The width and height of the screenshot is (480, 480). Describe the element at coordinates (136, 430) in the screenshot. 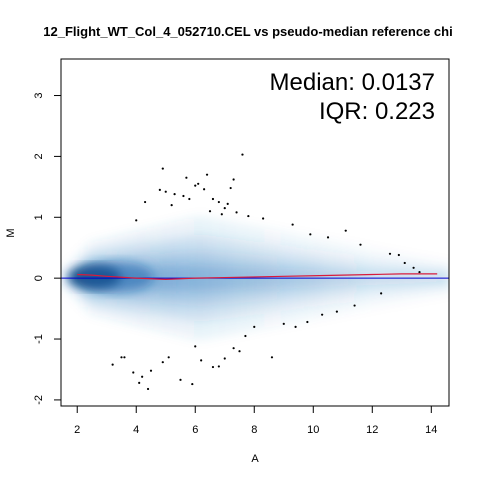

I see `x-tick-label: 4` at that location.